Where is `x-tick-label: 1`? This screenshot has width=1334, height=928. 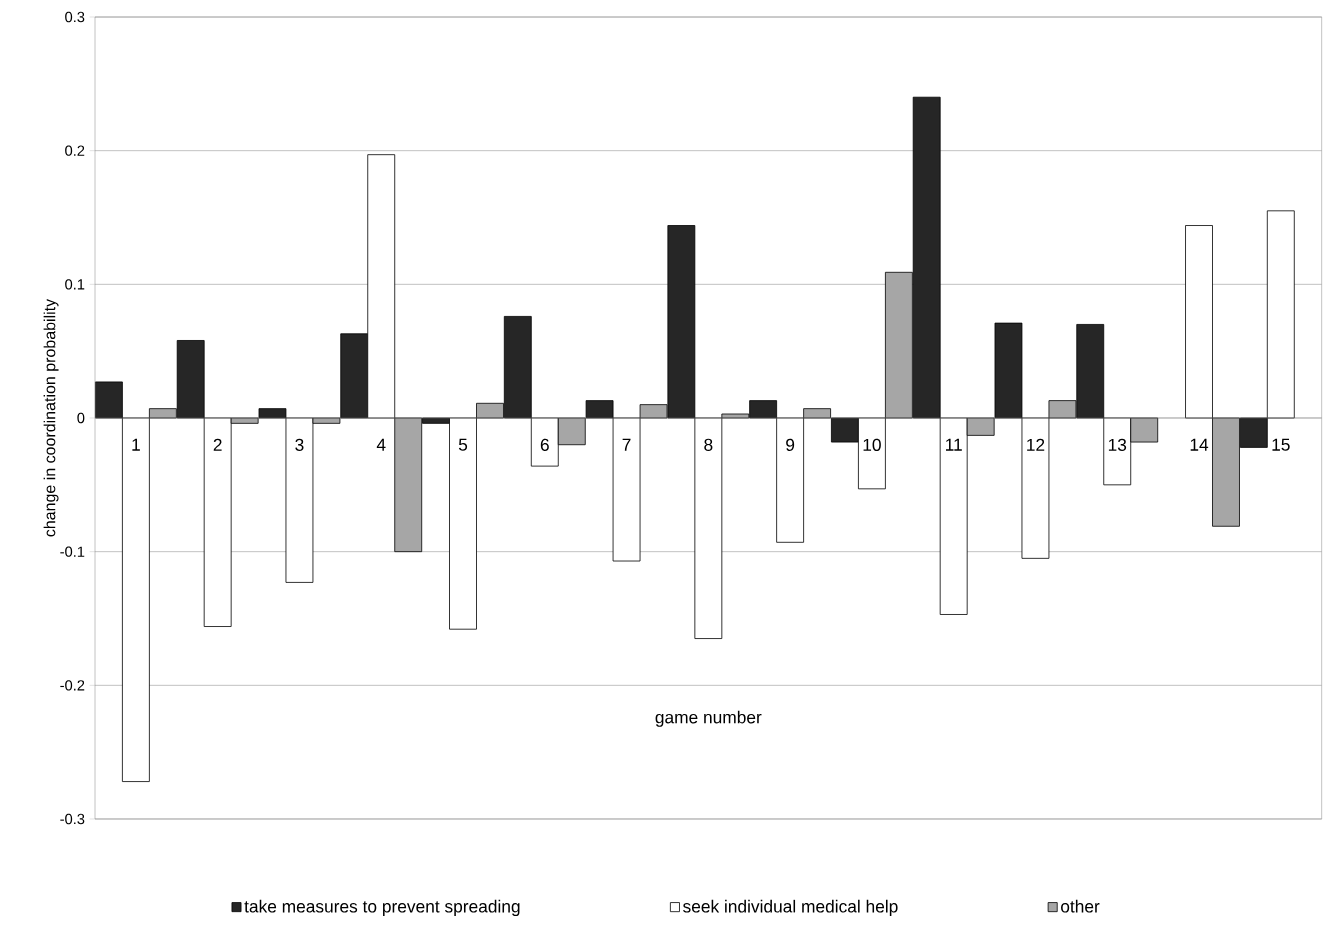
x-tick-label: 1 is located at coordinates (136, 444).